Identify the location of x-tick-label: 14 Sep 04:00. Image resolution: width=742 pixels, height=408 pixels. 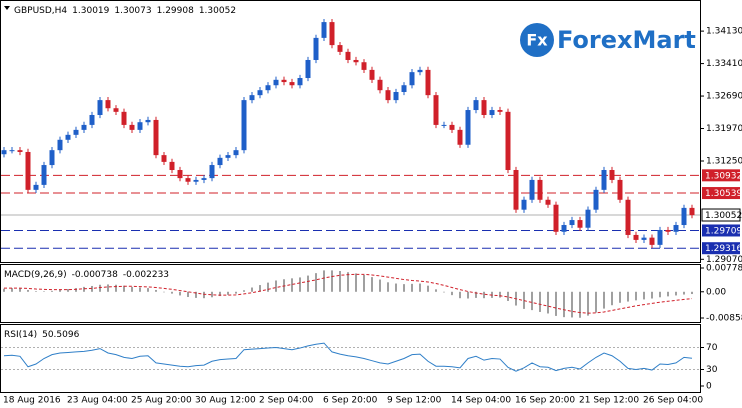
(481, 401).